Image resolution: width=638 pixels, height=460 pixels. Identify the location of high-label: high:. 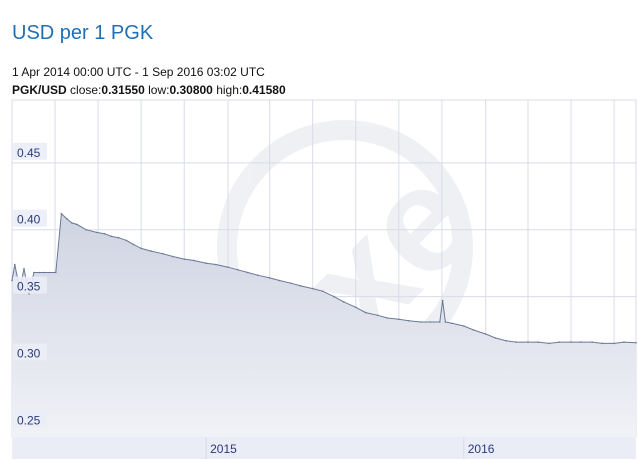
(229, 90).